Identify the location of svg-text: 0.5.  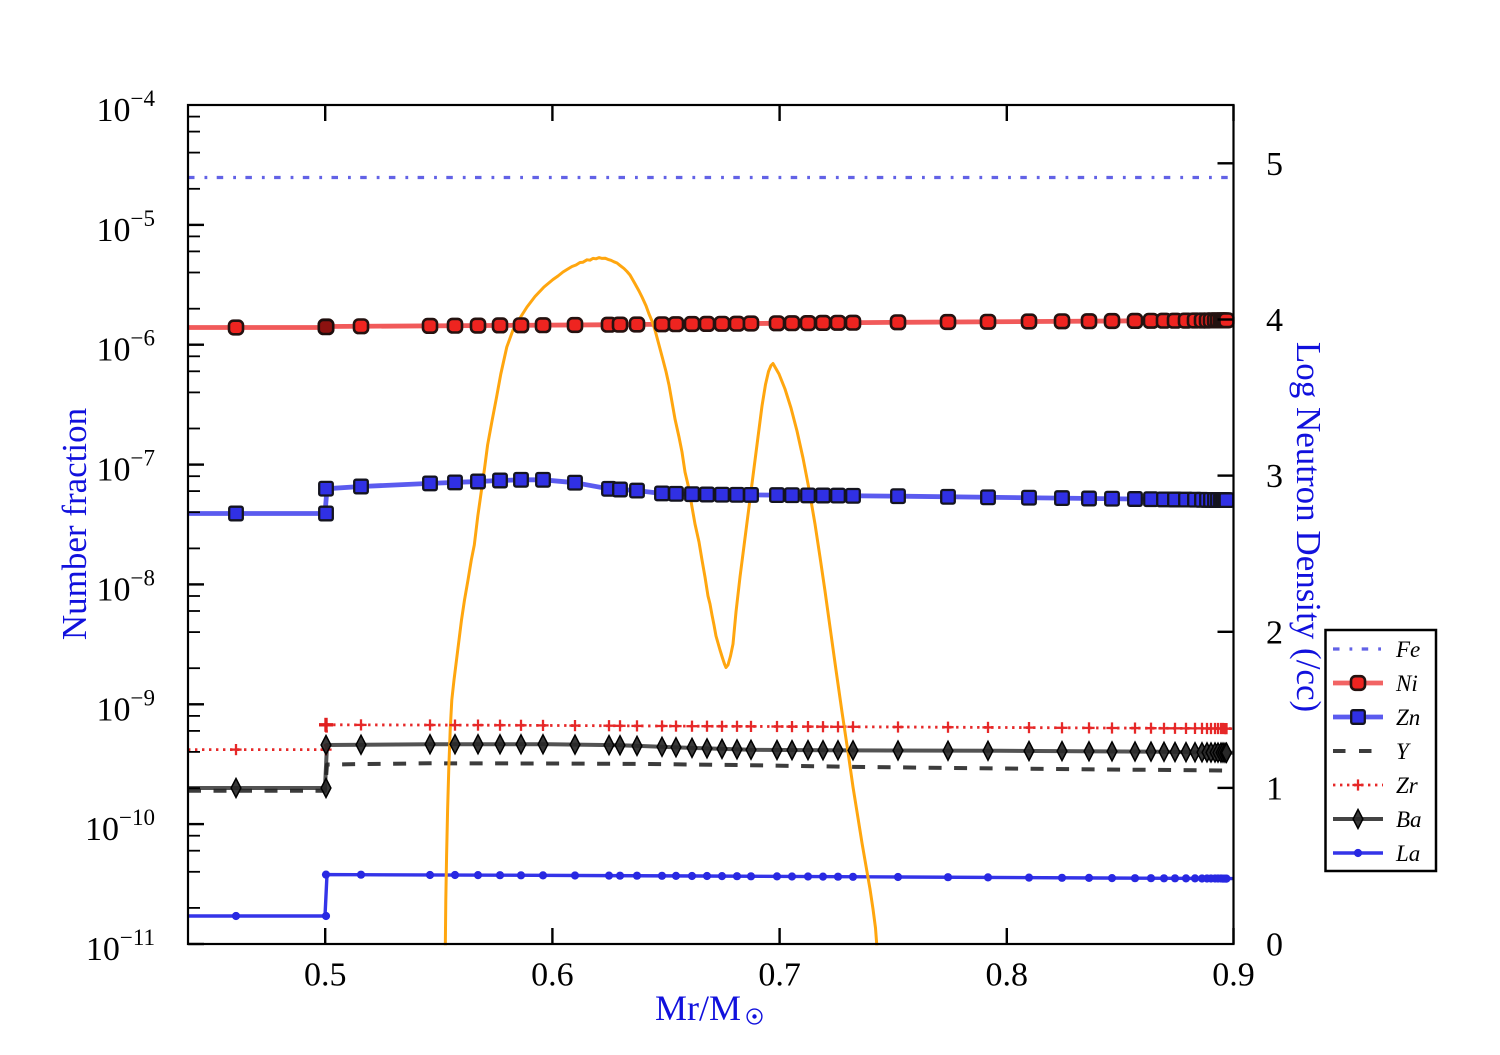
(325, 975).